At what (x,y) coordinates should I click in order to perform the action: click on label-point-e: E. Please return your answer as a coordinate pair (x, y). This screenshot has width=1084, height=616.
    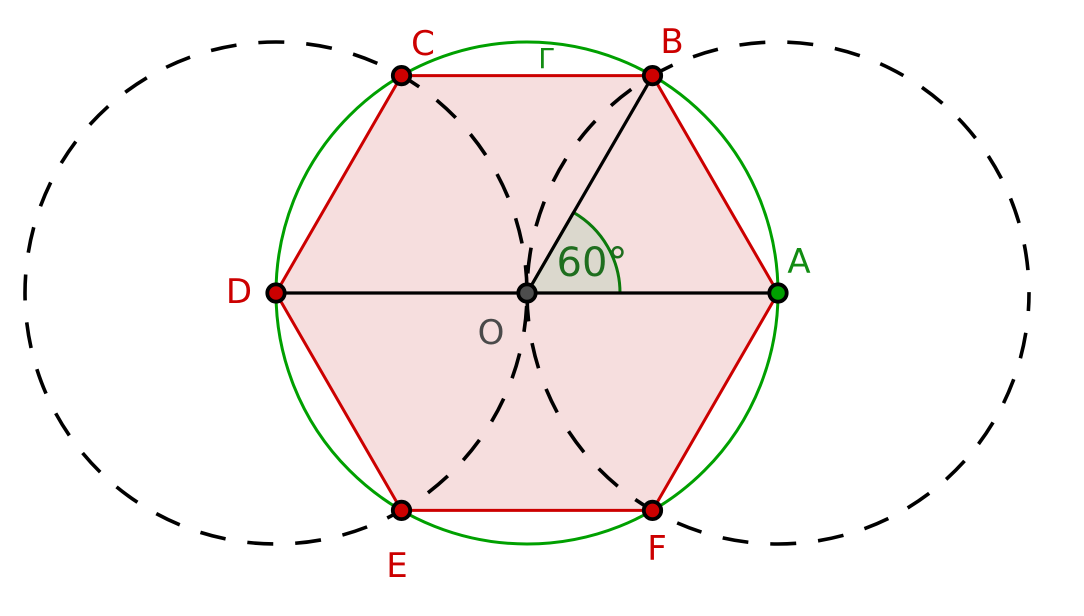
    Looking at the image, I should click on (397, 566).